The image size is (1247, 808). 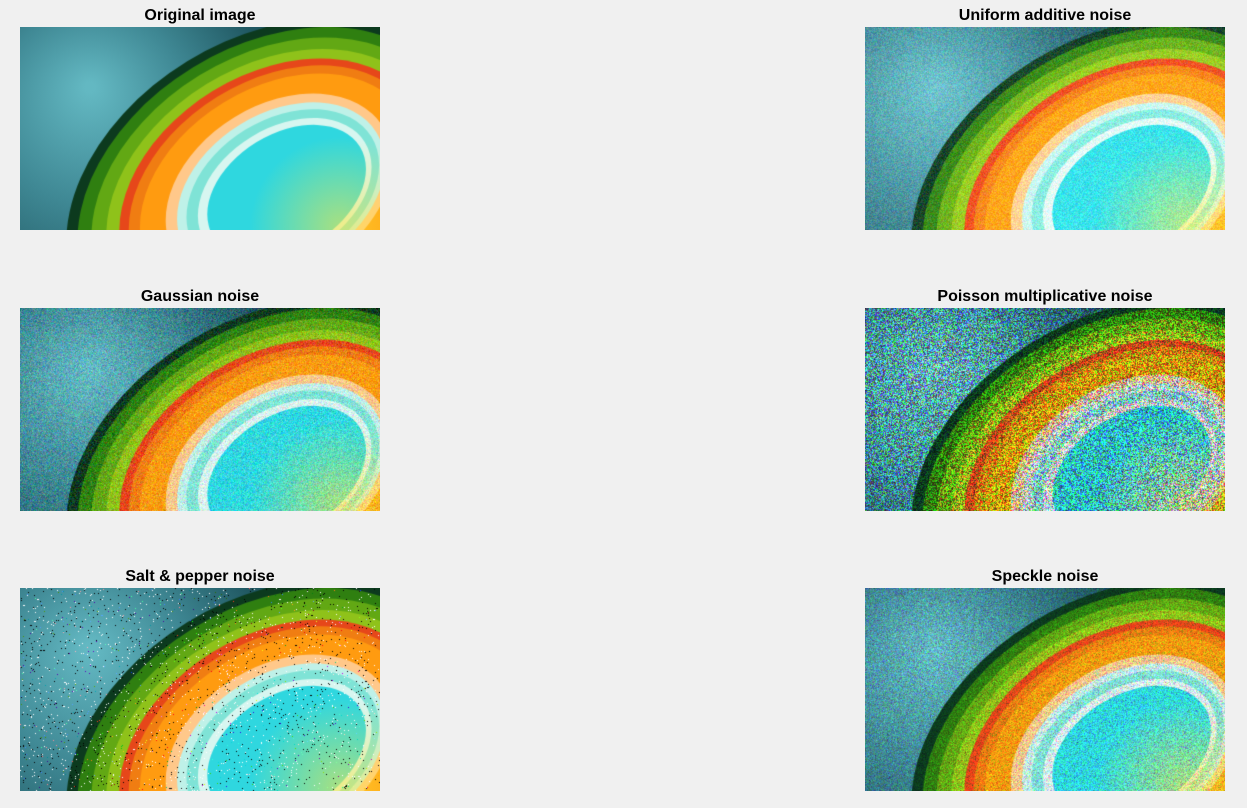 I want to click on panel-title: Speckle noise, so click(x=1045, y=576).